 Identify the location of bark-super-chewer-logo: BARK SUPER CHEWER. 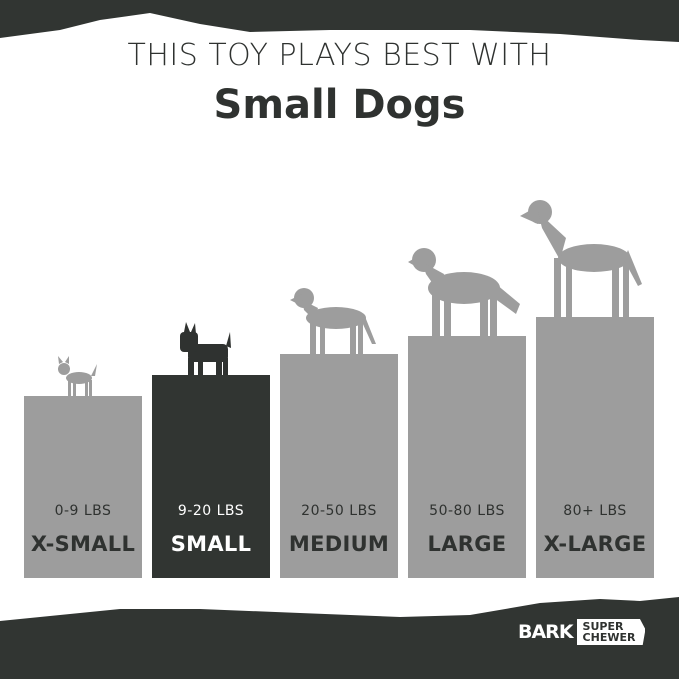
(582, 632).